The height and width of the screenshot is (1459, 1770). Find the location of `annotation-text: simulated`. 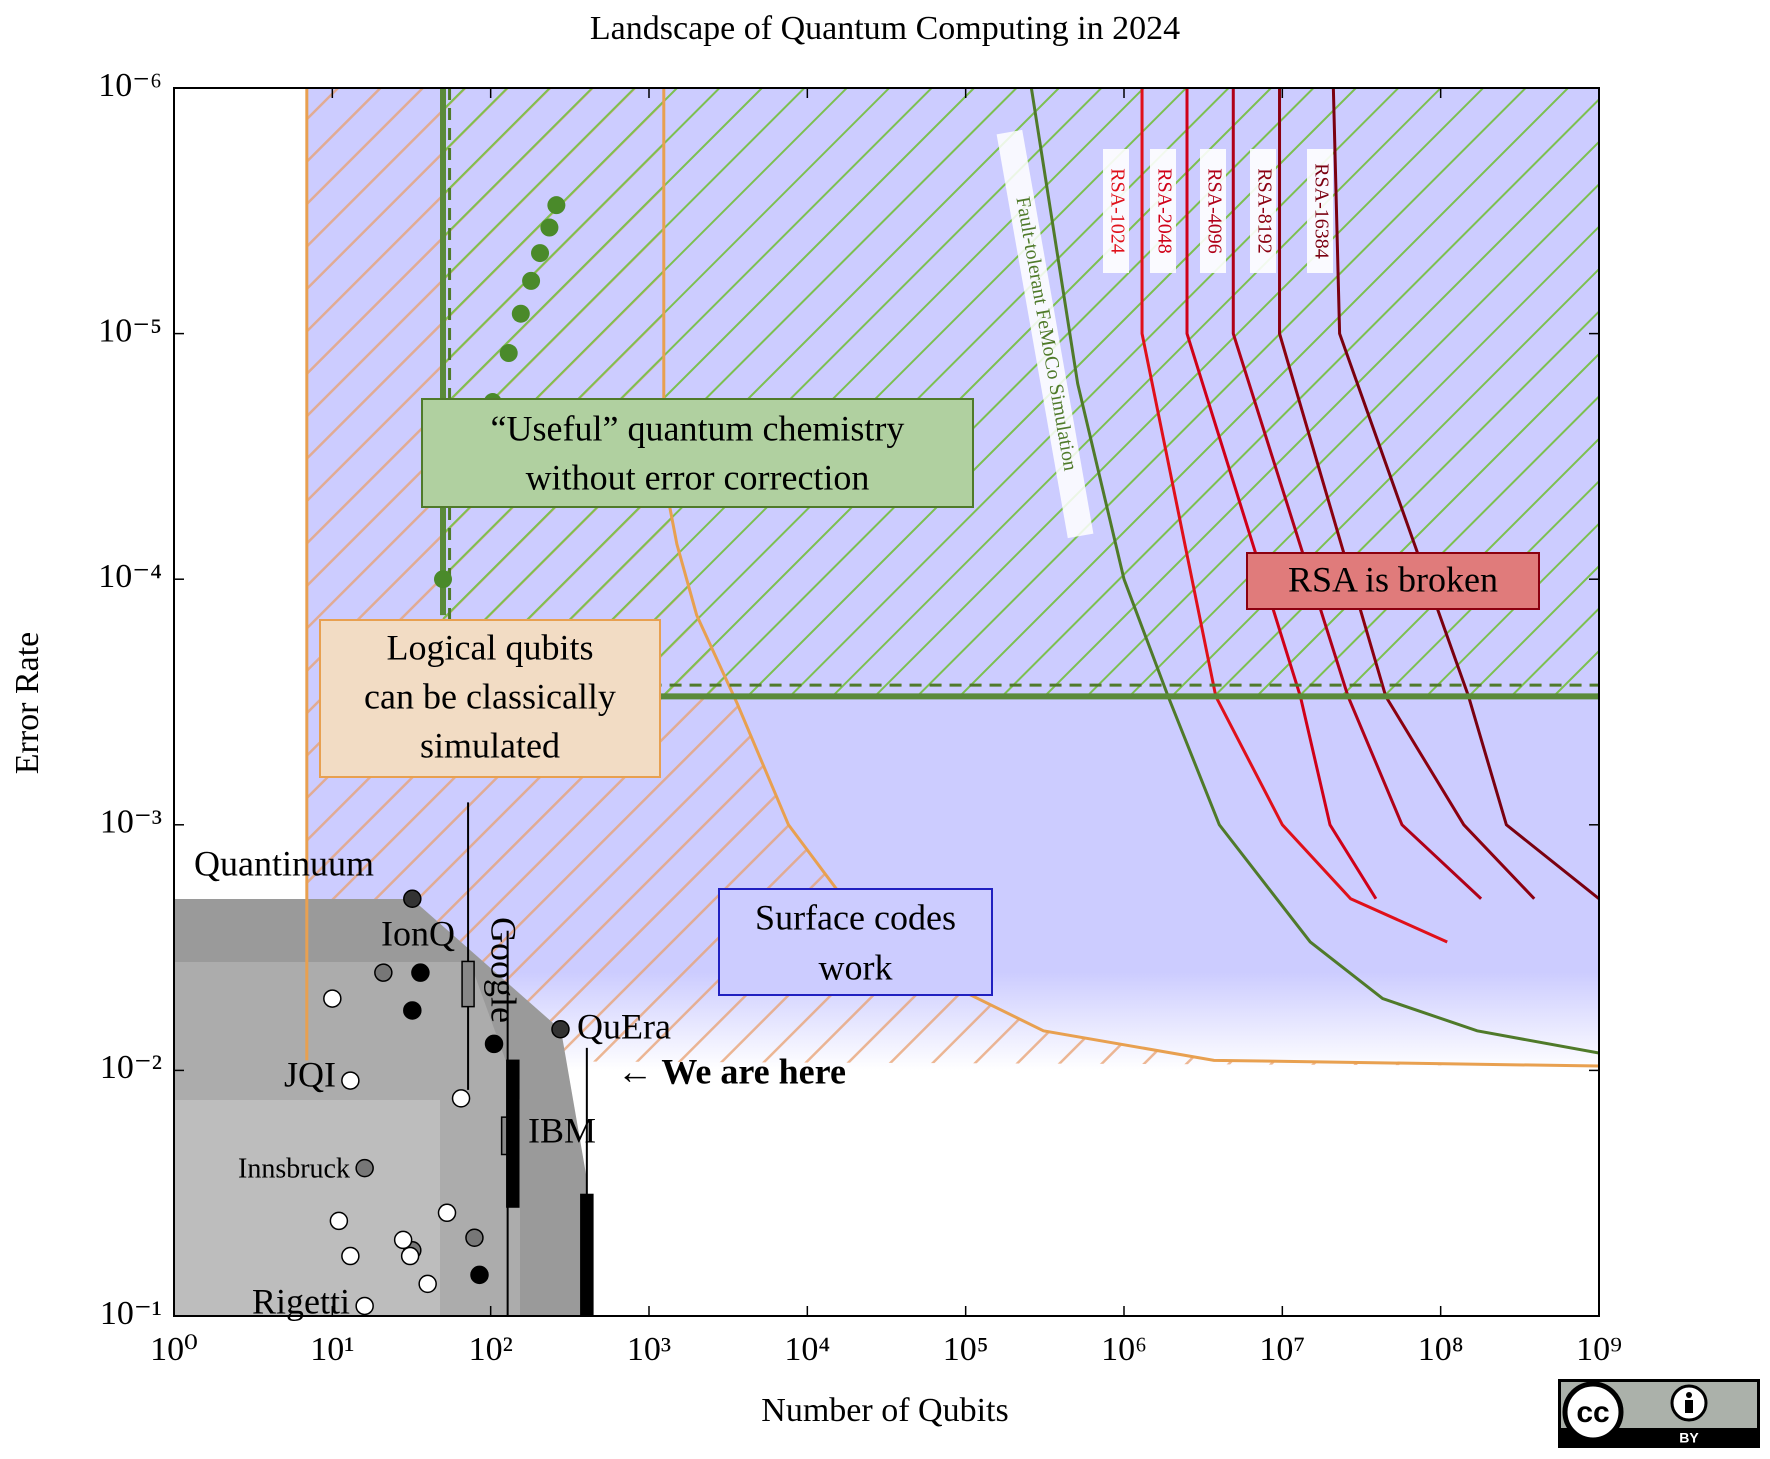

annotation-text: simulated is located at coordinates (490, 745).